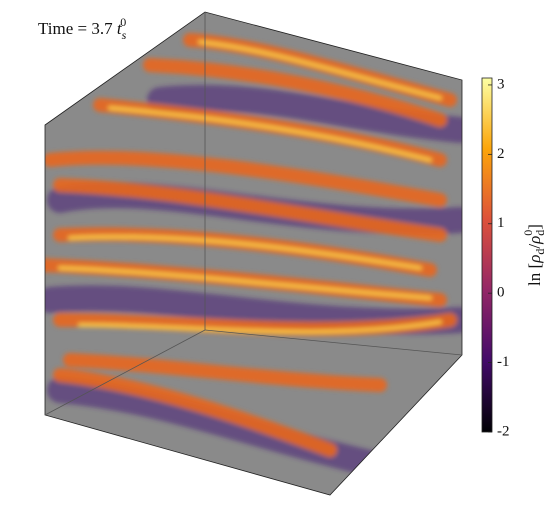  Describe the element at coordinates (503, 362) in the screenshot. I see `tick-label: -1` at that location.